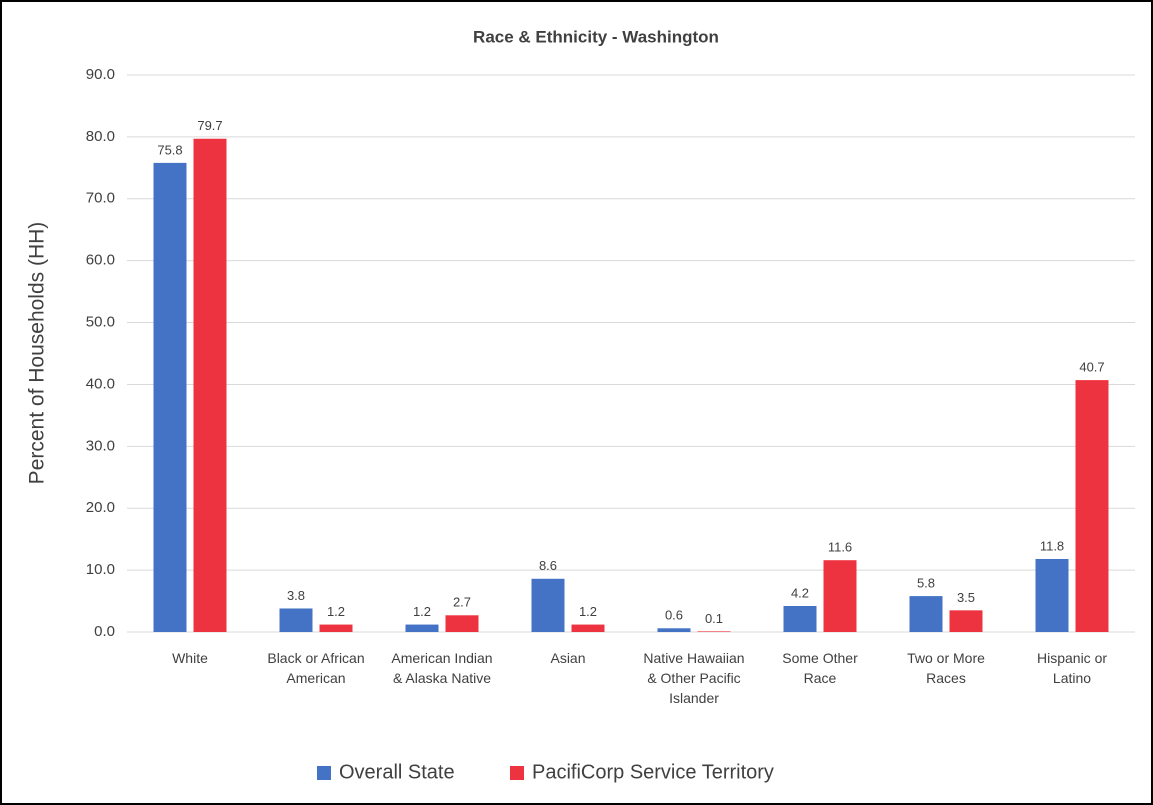 The width and height of the screenshot is (1153, 805). I want to click on data-label: 0.6, so click(674, 615).